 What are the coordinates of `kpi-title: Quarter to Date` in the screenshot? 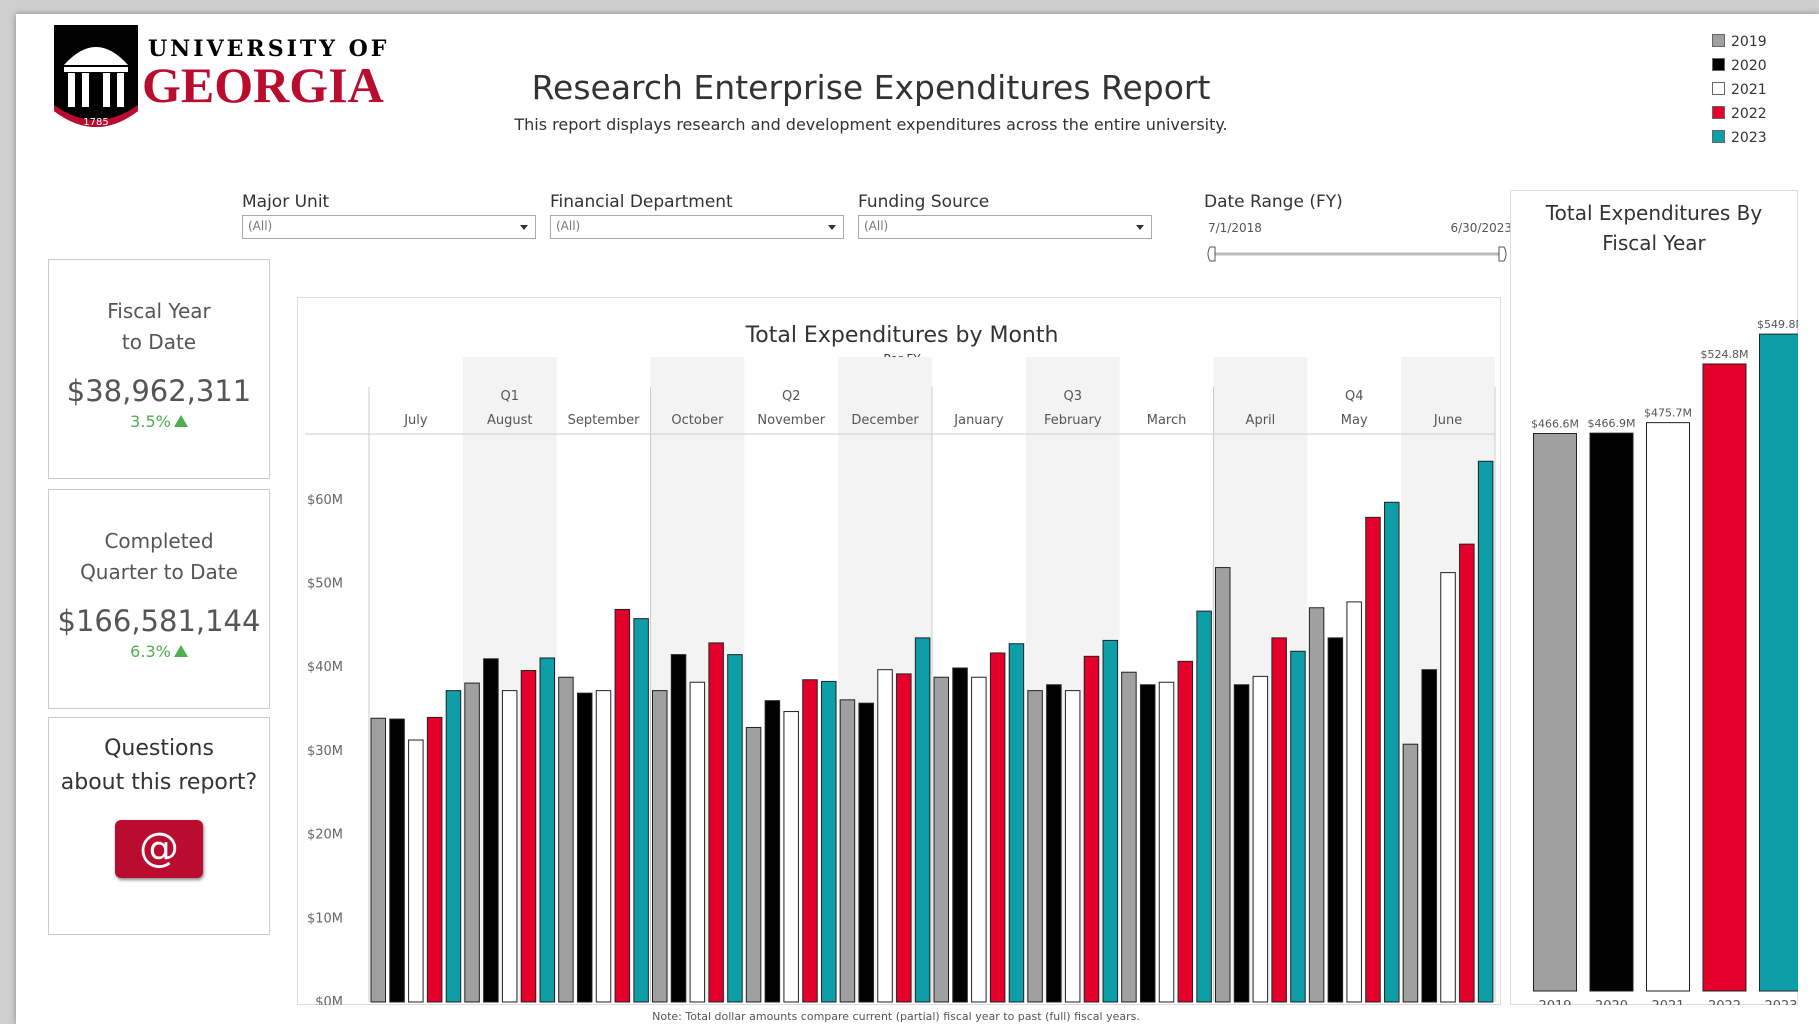 It's located at (159, 572).